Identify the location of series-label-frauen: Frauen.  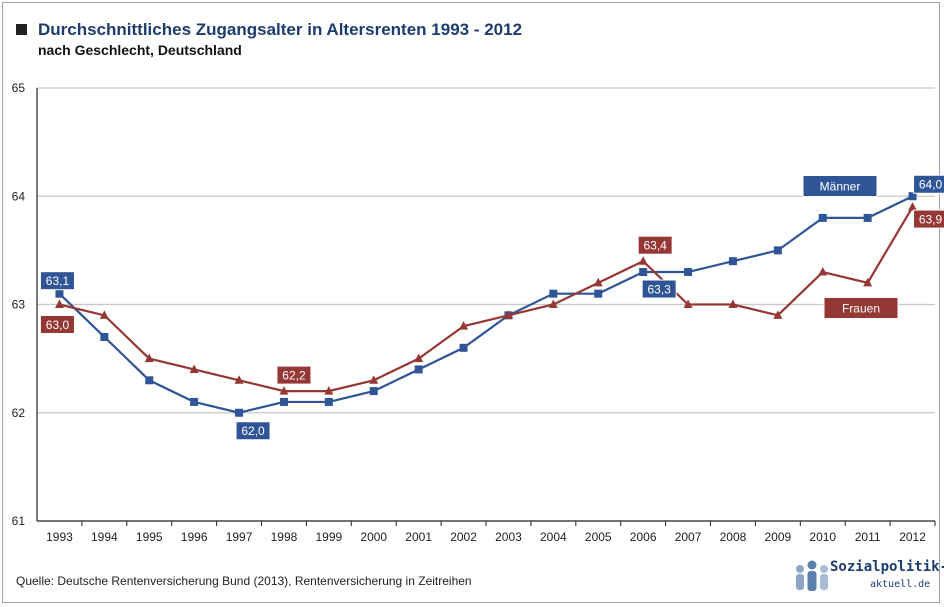
(861, 308).